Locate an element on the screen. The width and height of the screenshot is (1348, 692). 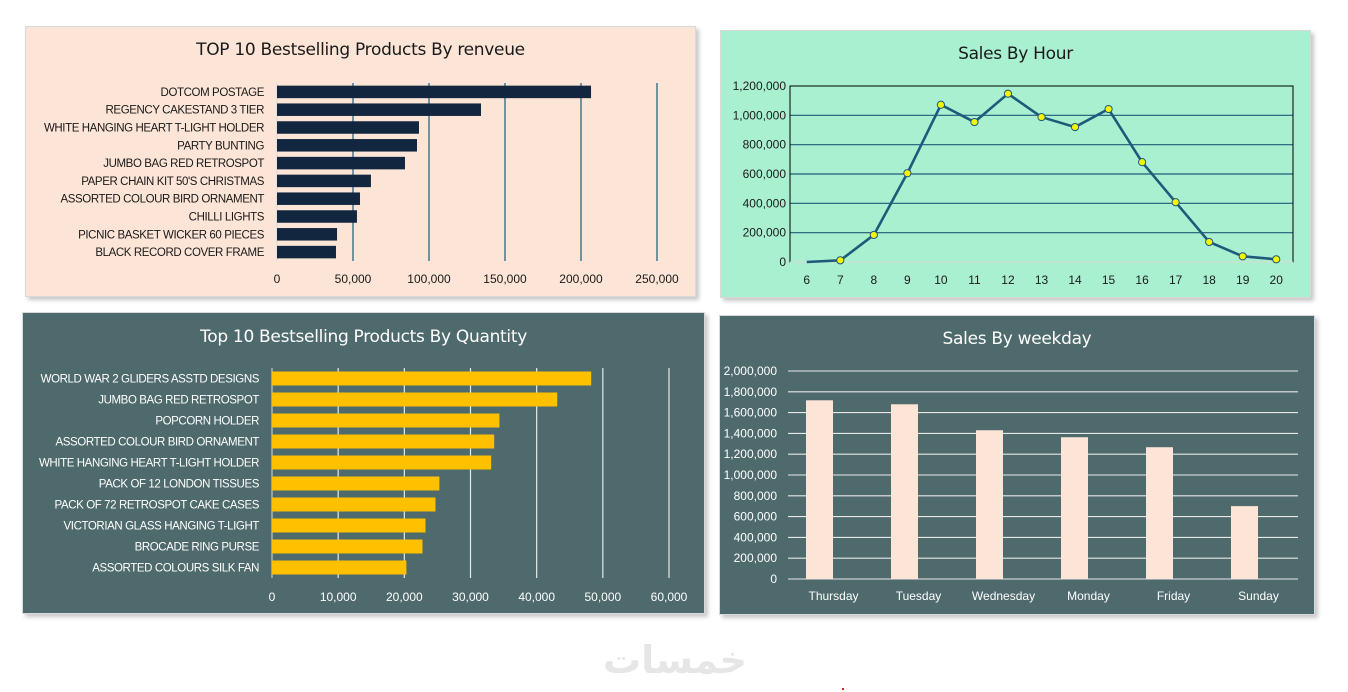
x-tick-label: Tuesday is located at coordinates (919, 596).